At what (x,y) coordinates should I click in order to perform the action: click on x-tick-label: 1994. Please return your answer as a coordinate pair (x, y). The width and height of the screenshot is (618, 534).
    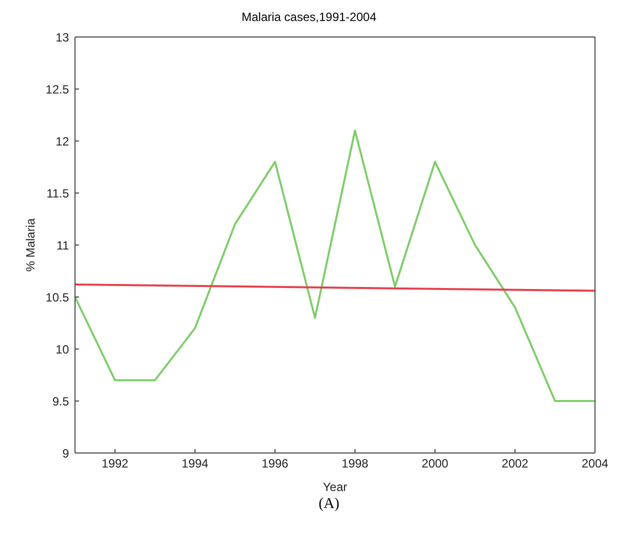
    Looking at the image, I should click on (195, 463).